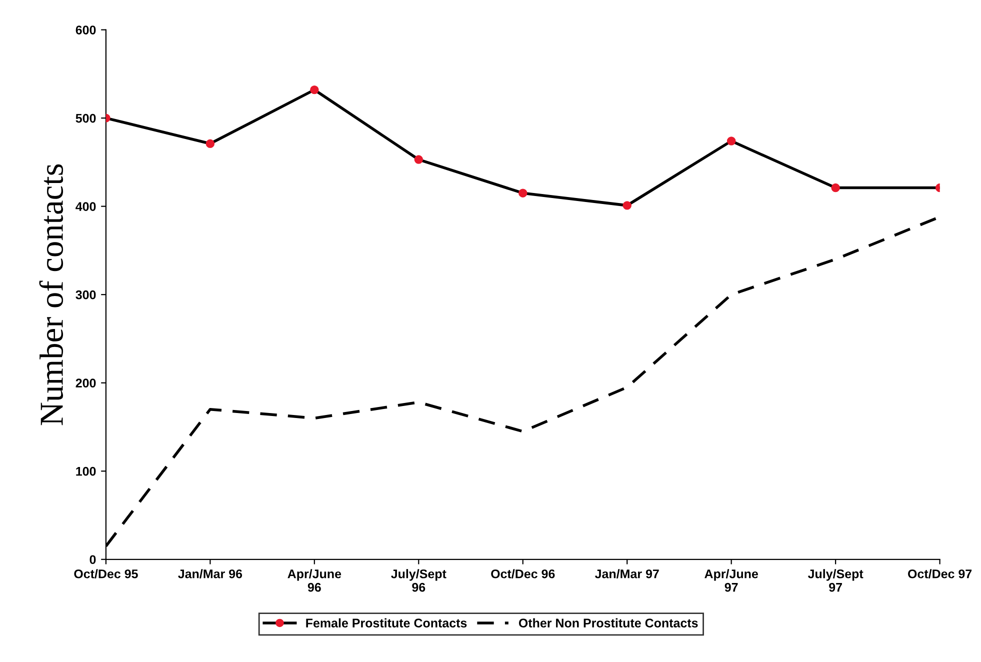 The height and width of the screenshot is (662, 981). I want to click on legend-label: Other Non Prostitute Contacts, so click(608, 623).